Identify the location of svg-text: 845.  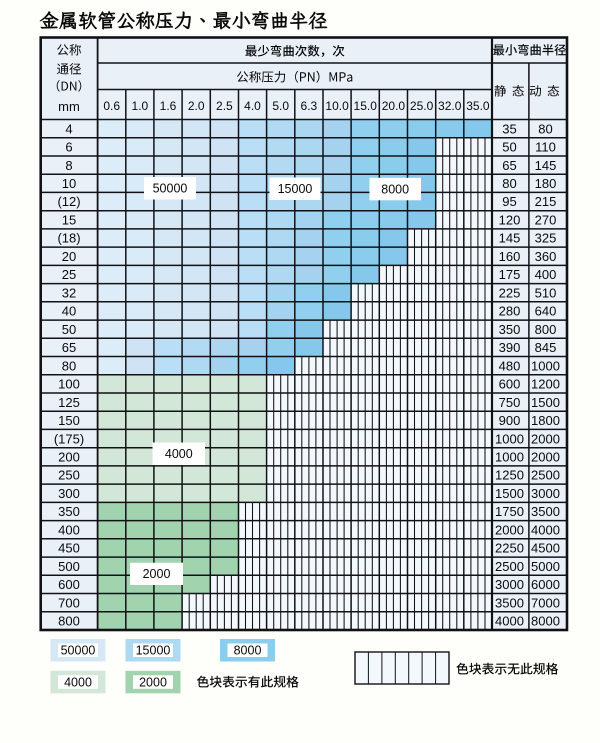
(546, 347).